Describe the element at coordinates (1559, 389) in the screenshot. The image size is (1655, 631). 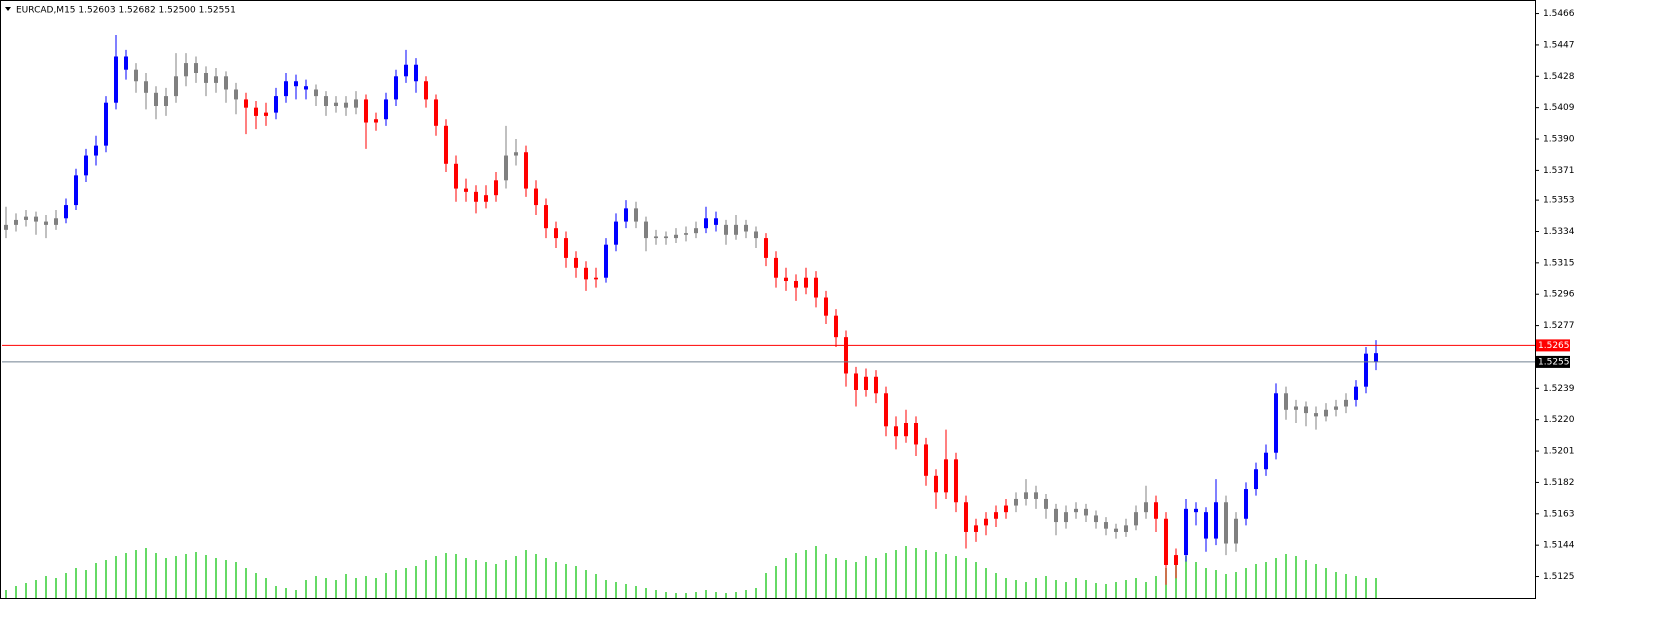
I see `y-tick-label: 1.5239` at that location.